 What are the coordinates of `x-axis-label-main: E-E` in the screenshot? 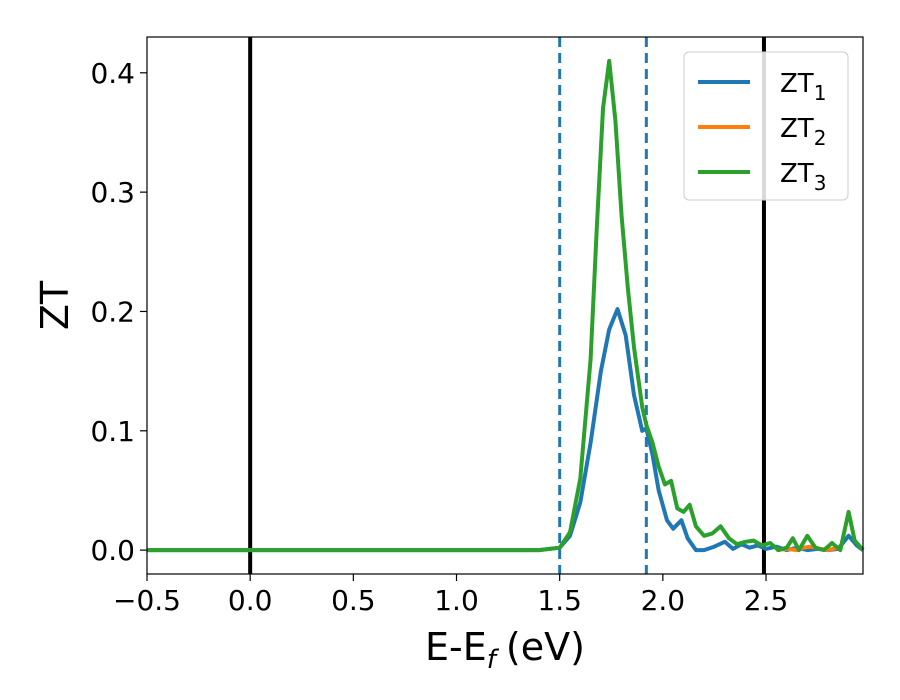 It's located at (456, 647).